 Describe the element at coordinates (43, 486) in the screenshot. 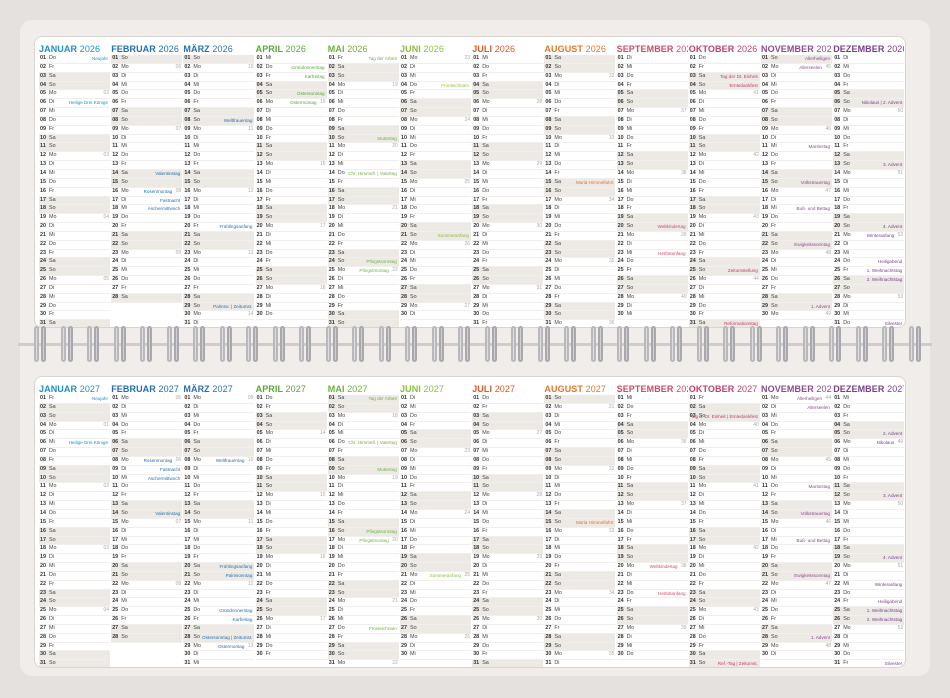

I see `day-number: 11` at that location.